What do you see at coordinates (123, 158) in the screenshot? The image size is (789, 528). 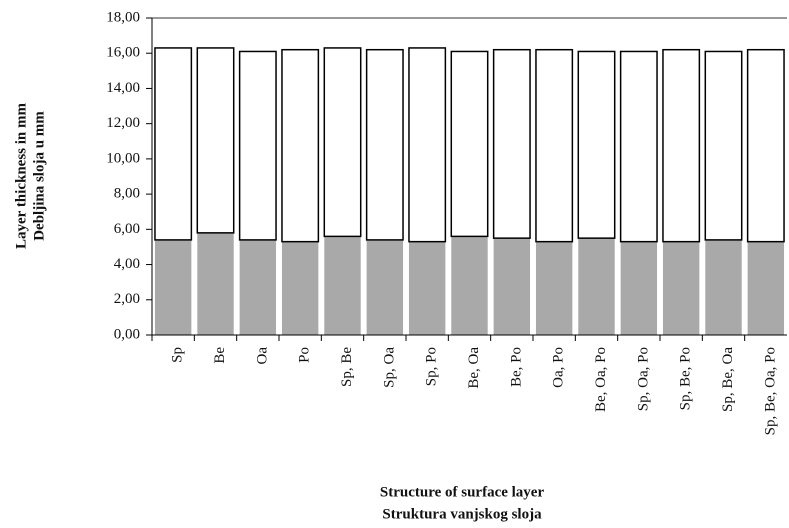 I see `y-tick-label: 10,00` at bounding box center [123, 158].